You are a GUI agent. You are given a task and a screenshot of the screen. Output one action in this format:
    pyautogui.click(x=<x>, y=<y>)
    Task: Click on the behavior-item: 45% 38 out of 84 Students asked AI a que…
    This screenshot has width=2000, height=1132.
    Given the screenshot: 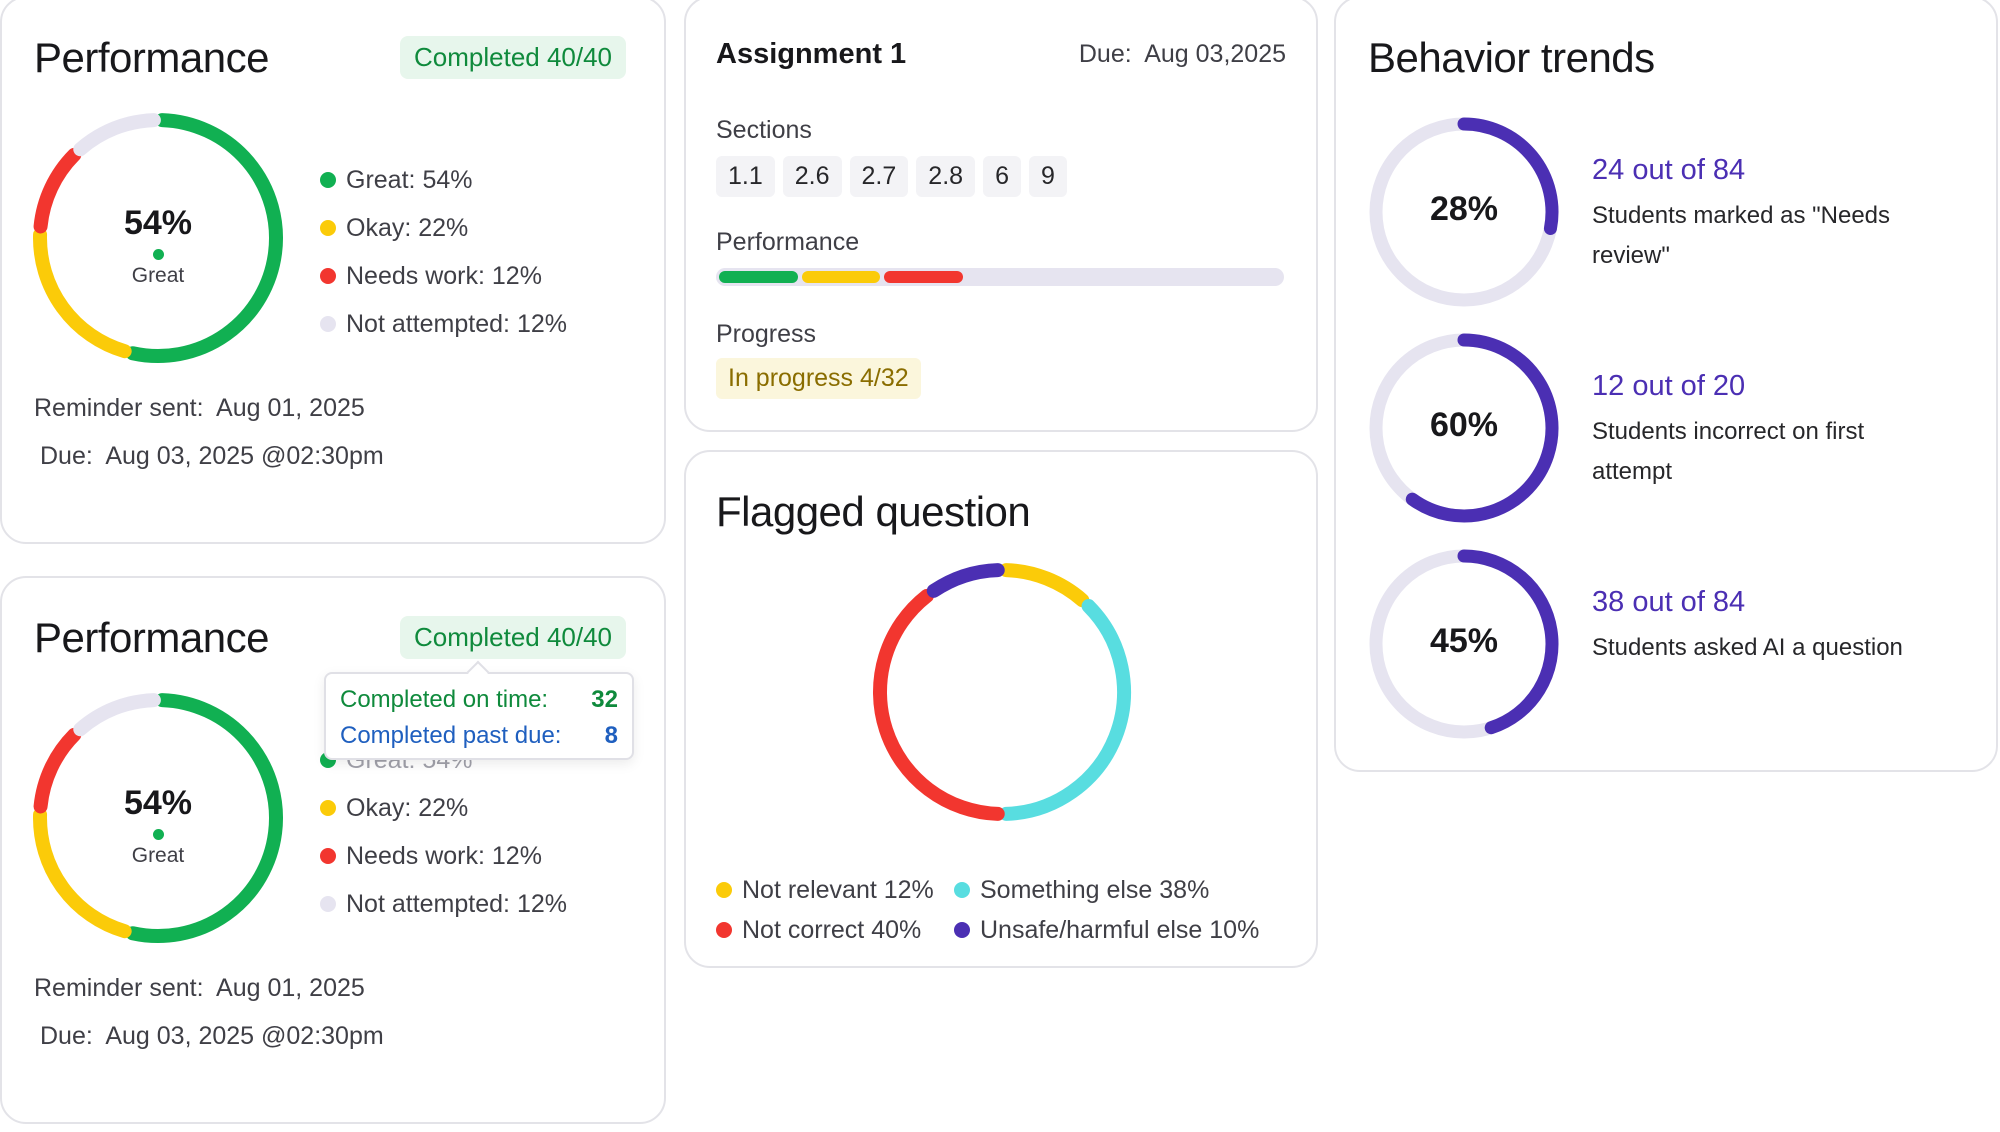 What is the action you would take?
    pyautogui.click(x=1676, y=646)
    